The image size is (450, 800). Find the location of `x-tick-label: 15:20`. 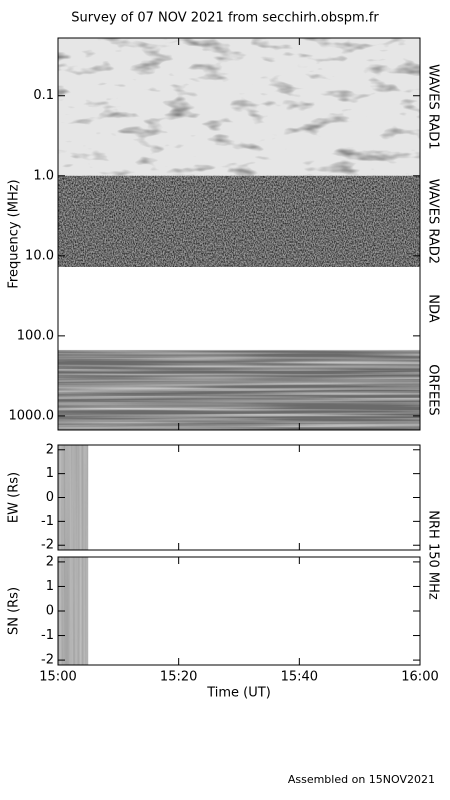

x-tick-label: 15:20 is located at coordinates (178, 677).